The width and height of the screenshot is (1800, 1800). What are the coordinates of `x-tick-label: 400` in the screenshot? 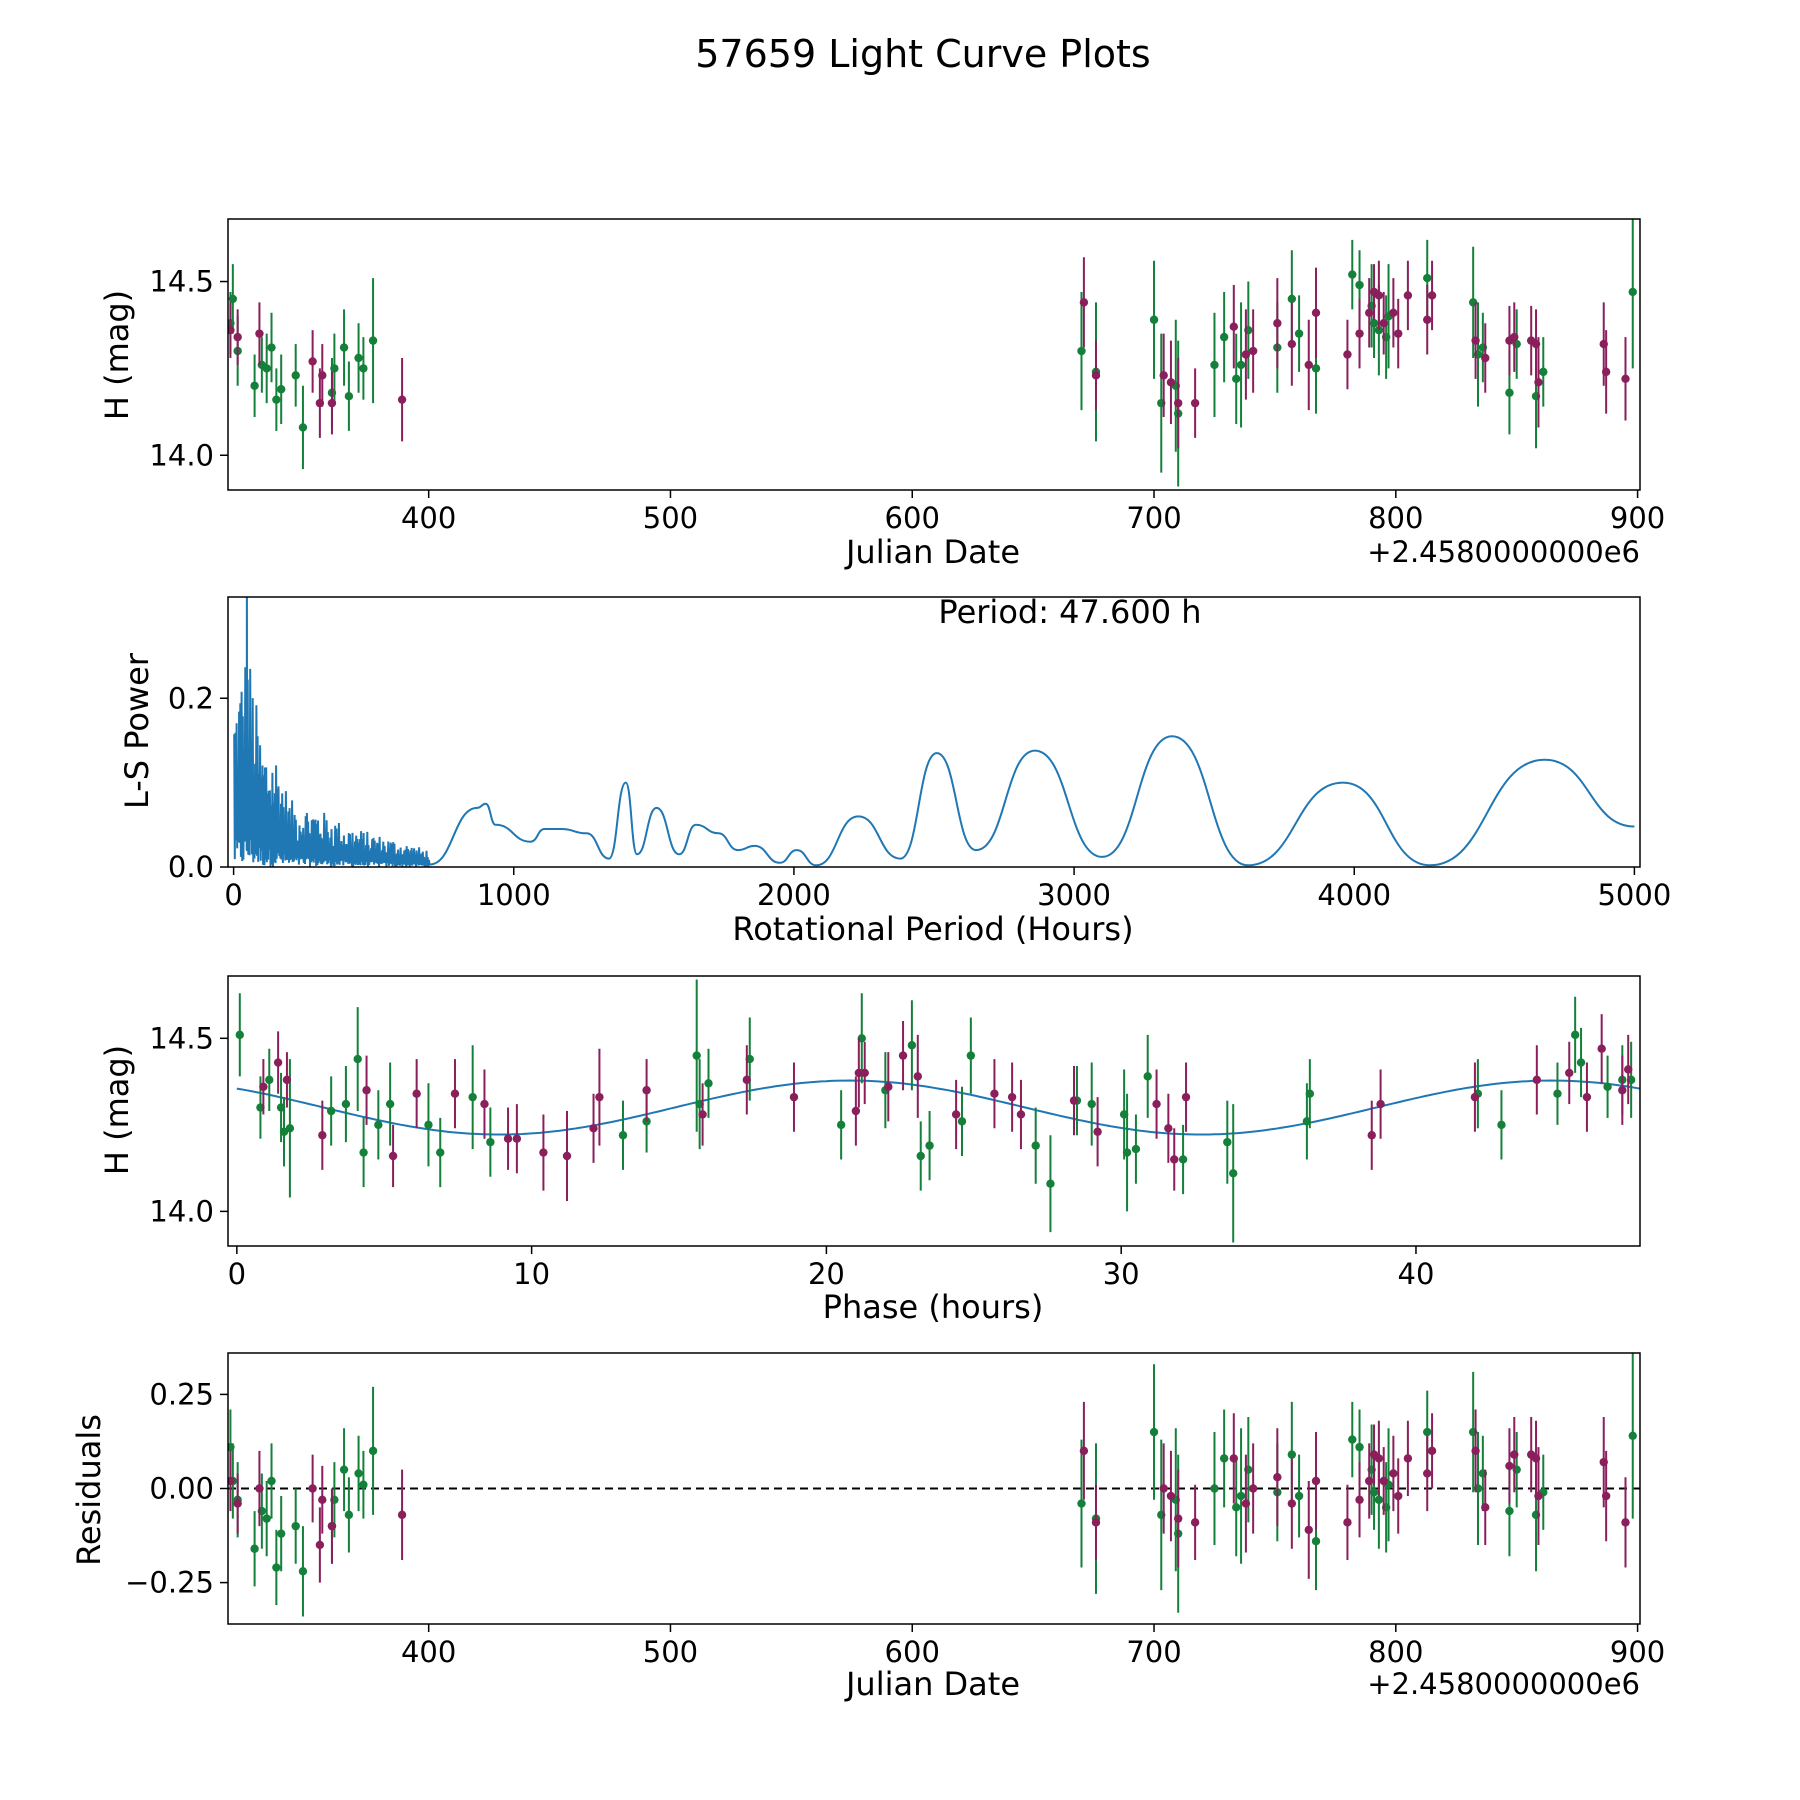 It's located at (428, 1652).